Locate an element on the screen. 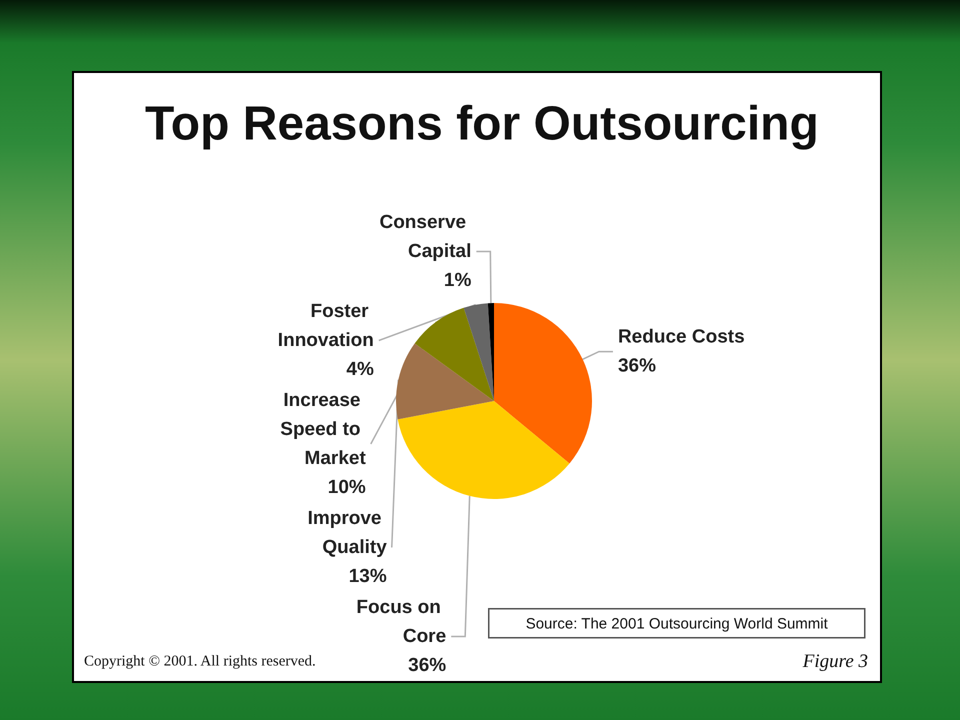 This screenshot has height=720, width=960. slice-label: Reduce Costs is located at coordinates (681, 337).